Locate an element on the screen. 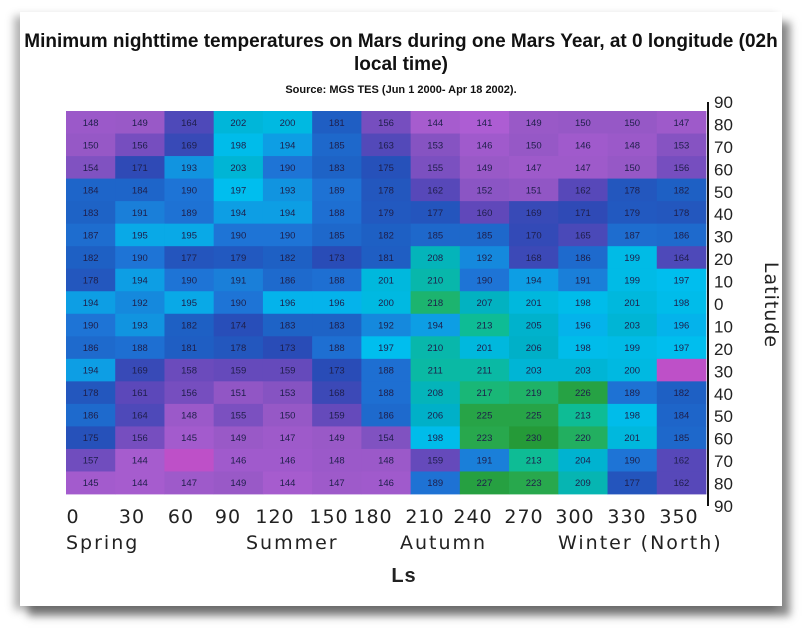 Image resolution: width=808 pixels, height=633 pixels. cell-value-label: 150 is located at coordinates (632, 123).